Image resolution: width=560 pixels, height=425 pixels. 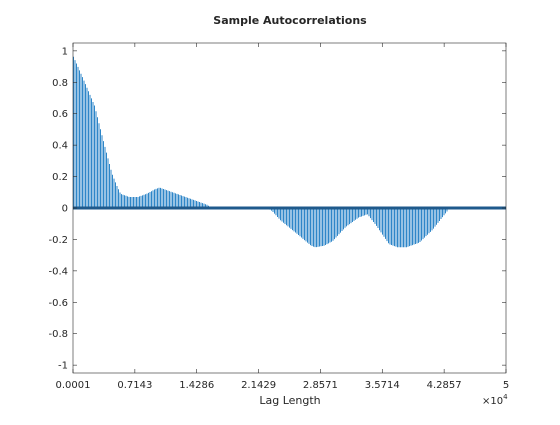 I want to click on x-axis-exponent: ×10⁴, so click(x=495, y=400).